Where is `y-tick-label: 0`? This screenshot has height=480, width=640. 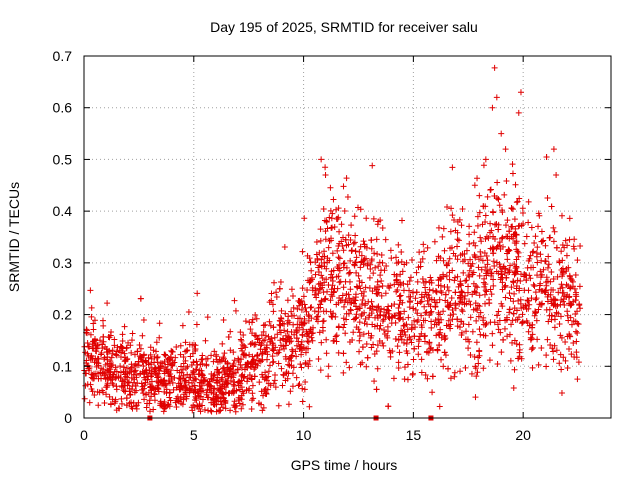
y-tick-label: 0 is located at coordinates (68, 418).